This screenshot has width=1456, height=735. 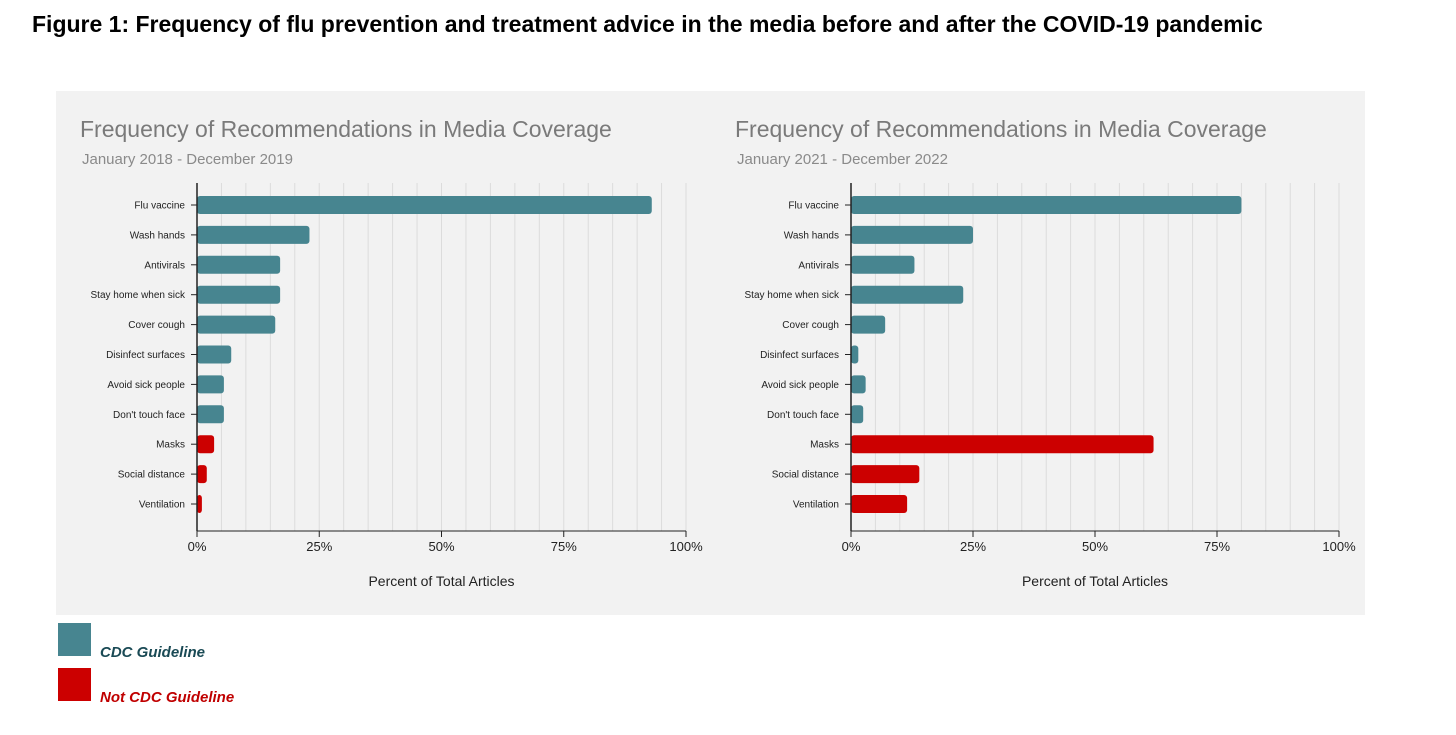 I want to click on chart2-x-axis-label: Percent of Total Articles, so click(x=1095, y=581).